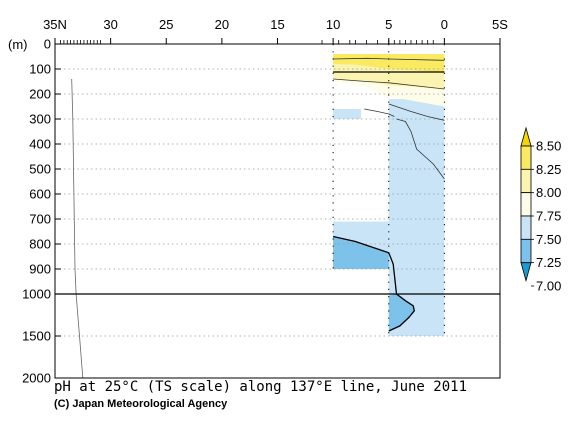  Describe the element at coordinates (548, 286) in the screenshot. I see `legend-level-label: 7.00` at that location.